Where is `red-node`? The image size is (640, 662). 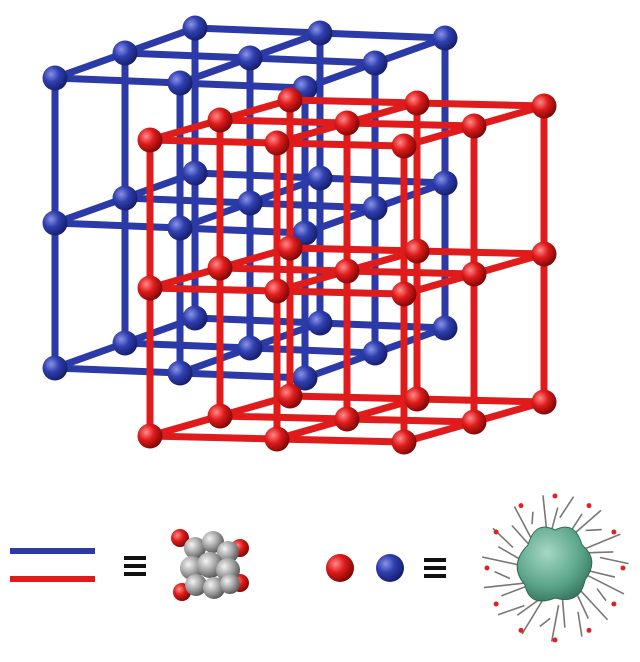
red-node is located at coordinates (340, 568).